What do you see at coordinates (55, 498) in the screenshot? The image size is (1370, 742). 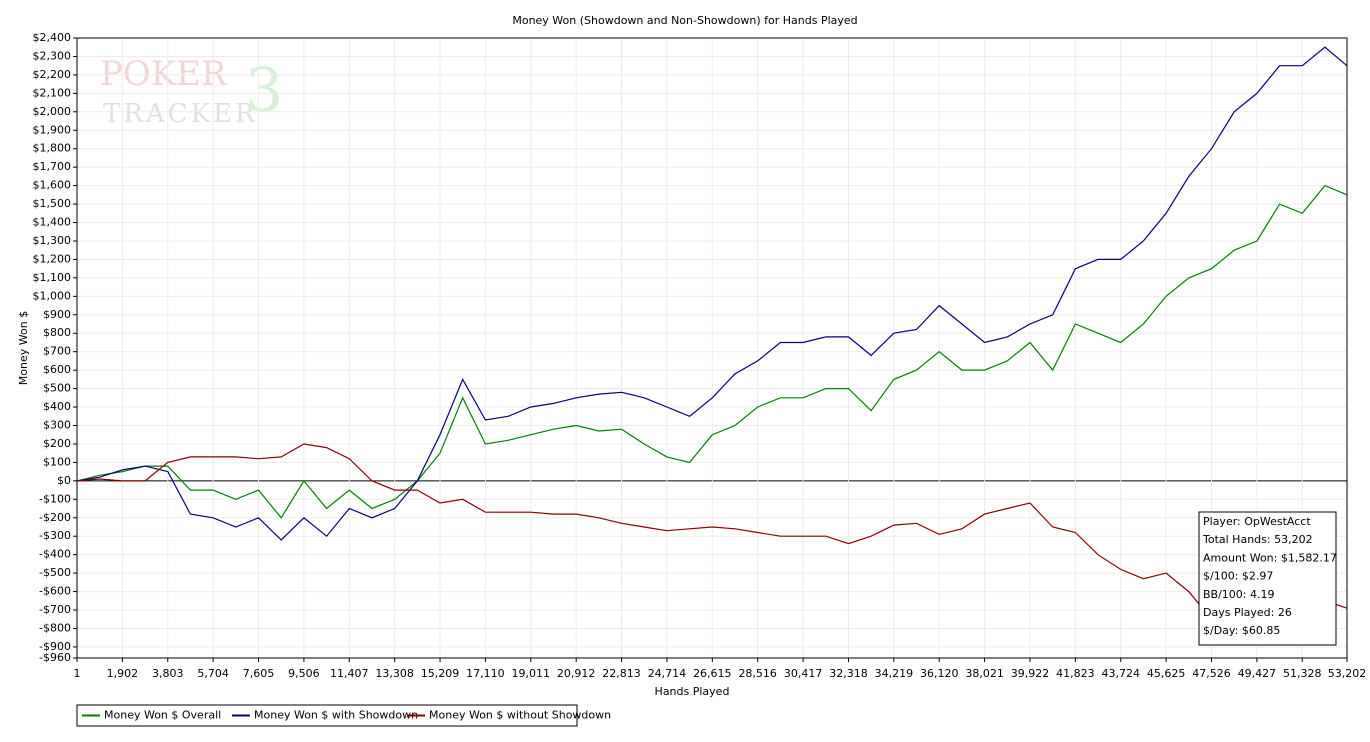 I see `y-tick-label: -$100` at bounding box center [55, 498].